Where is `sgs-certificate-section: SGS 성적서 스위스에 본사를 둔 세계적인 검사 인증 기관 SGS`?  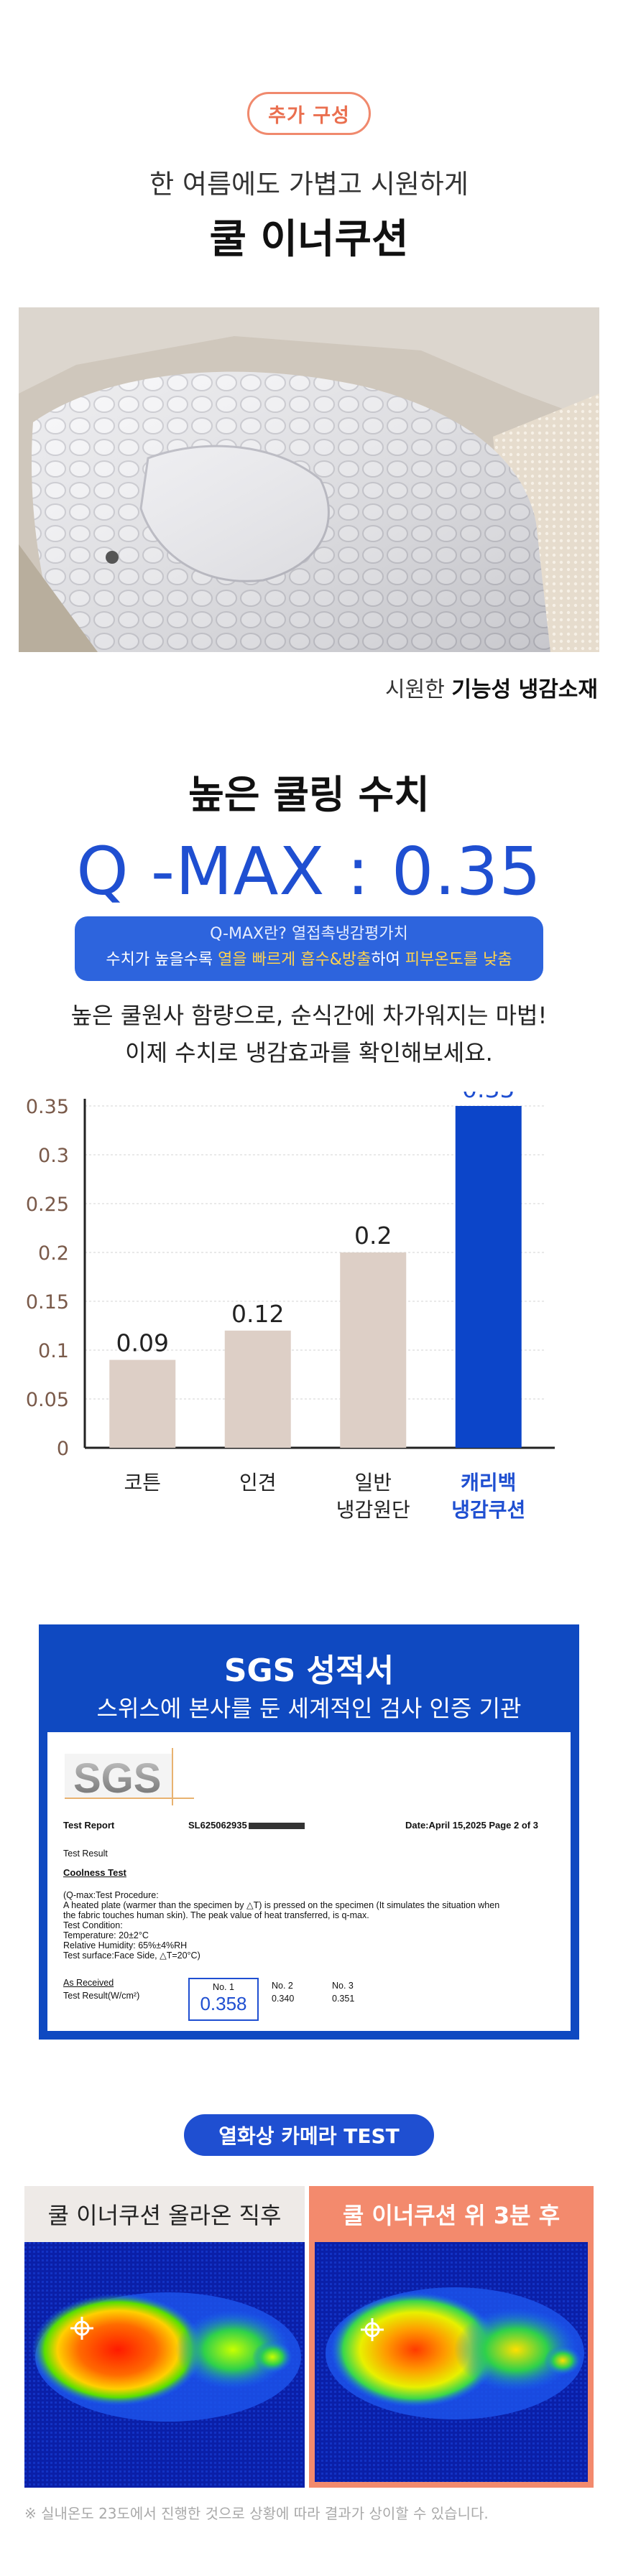
sgs-certificate-section: SGS 성적서 스위스에 본사를 둔 세계적인 검사 인증 기관 SGS is located at coordinates (309, 1832).